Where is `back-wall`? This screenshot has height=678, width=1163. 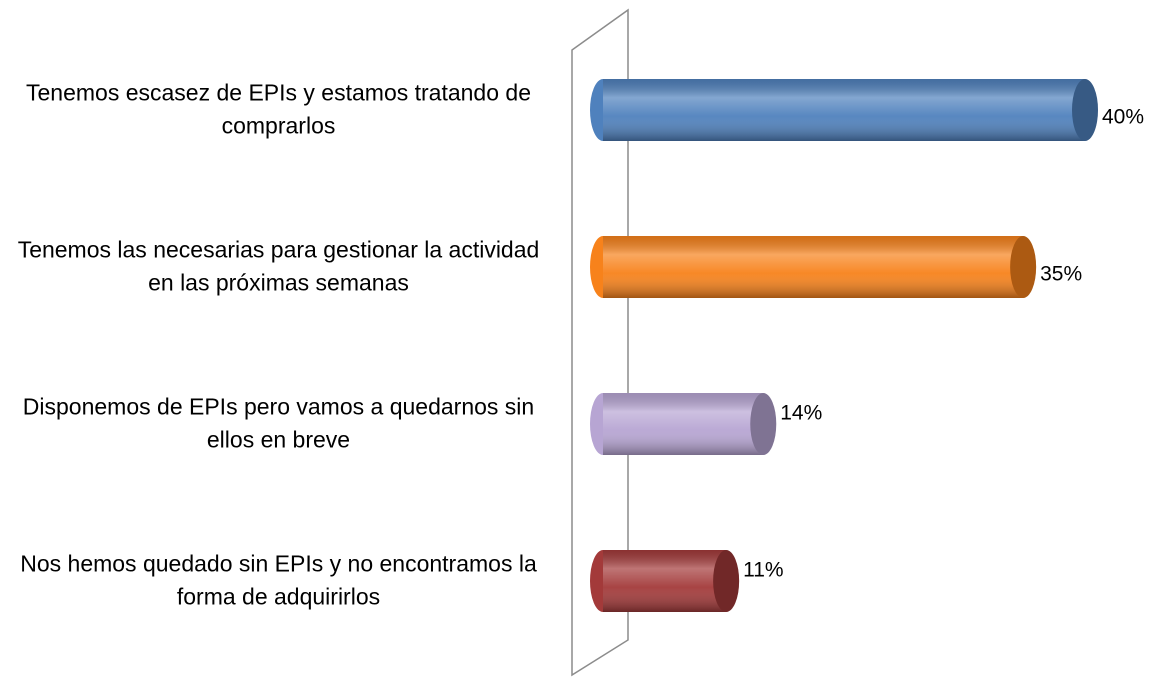 back-wall is located at coordinates (600, 342).